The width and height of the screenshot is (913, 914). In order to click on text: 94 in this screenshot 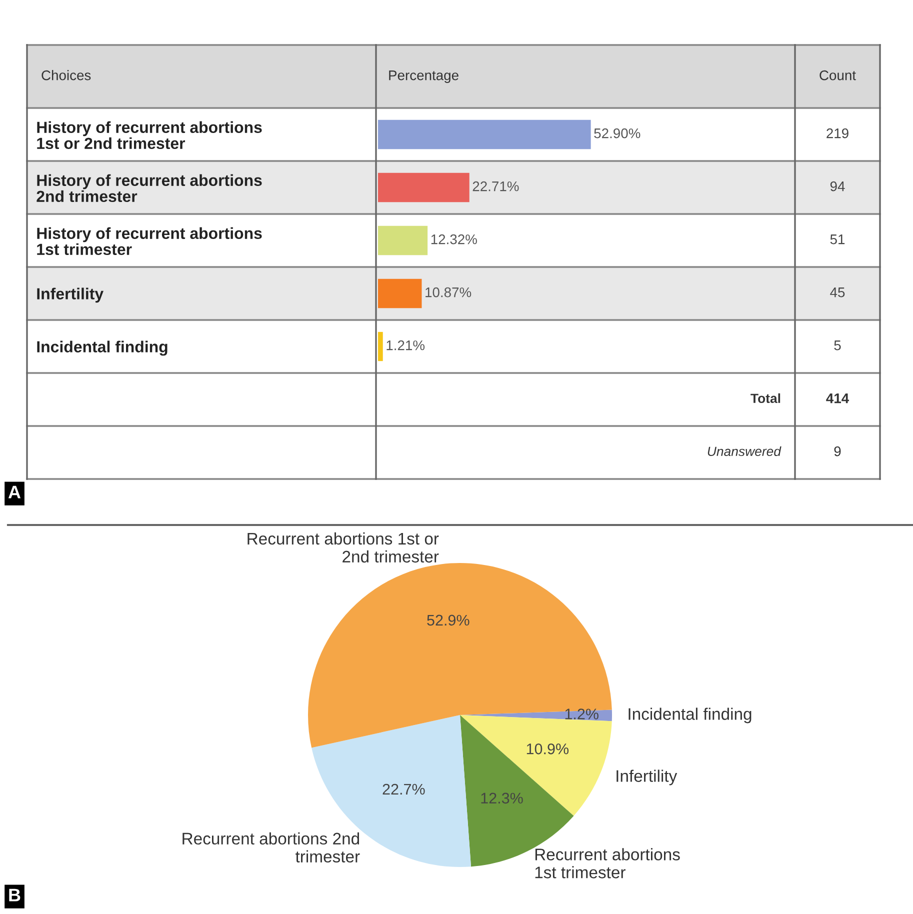, I will do `click(837, 186)`.